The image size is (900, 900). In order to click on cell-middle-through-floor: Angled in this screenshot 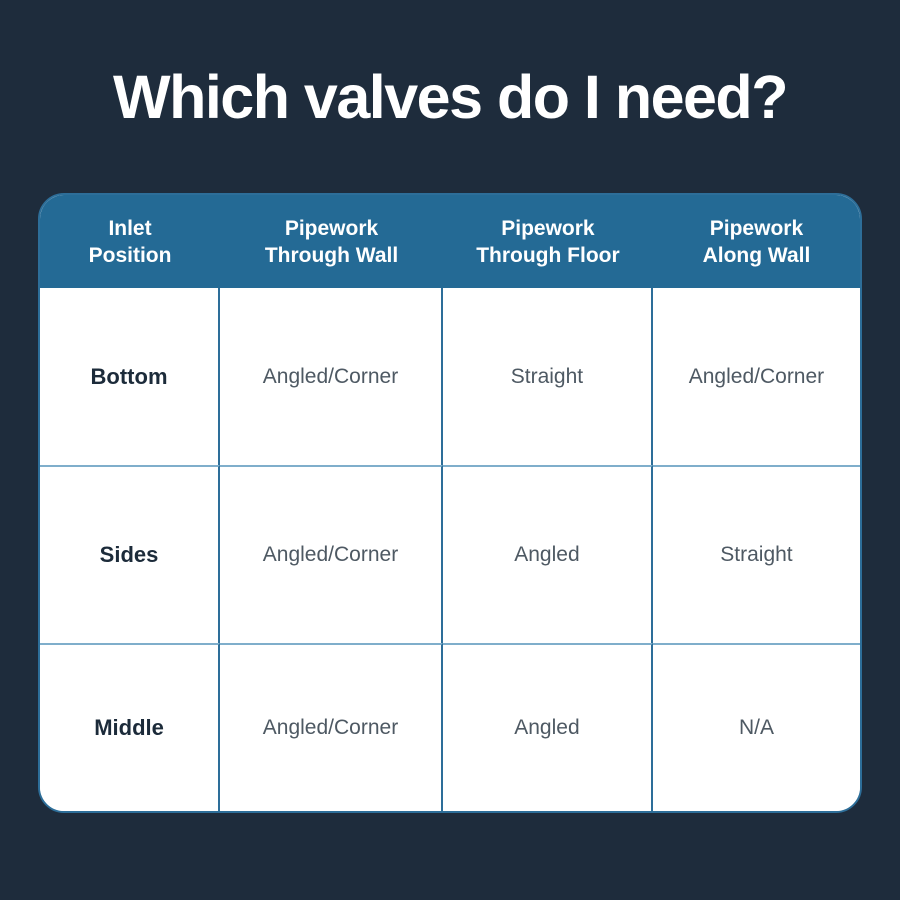, I will do `click(547, 727)`.